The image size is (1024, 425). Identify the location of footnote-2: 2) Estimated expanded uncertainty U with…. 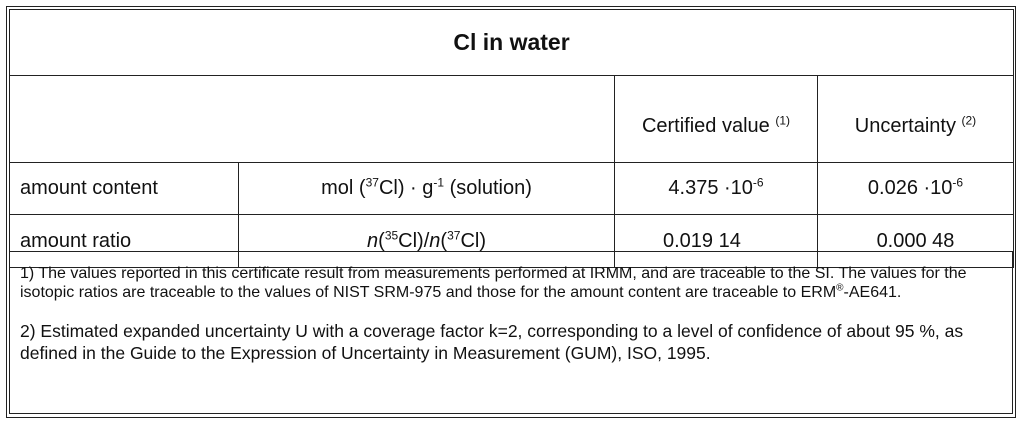
(492, 342).